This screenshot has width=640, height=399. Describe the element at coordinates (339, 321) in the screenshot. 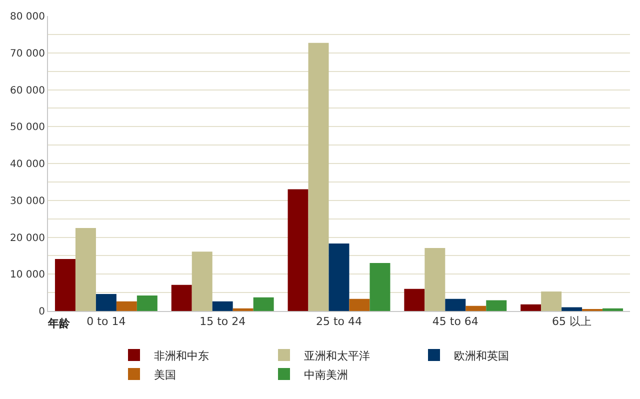

I see `x-tick-label: 25 to 44` at that location.